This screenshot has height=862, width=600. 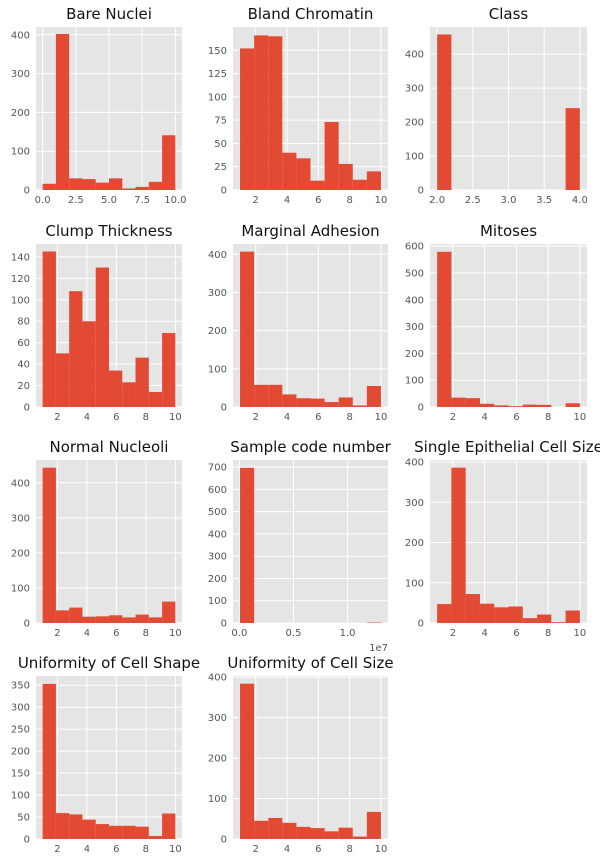 I want to click on chart-title: Uniformity of Cell Size, so click(x=310, y=663).